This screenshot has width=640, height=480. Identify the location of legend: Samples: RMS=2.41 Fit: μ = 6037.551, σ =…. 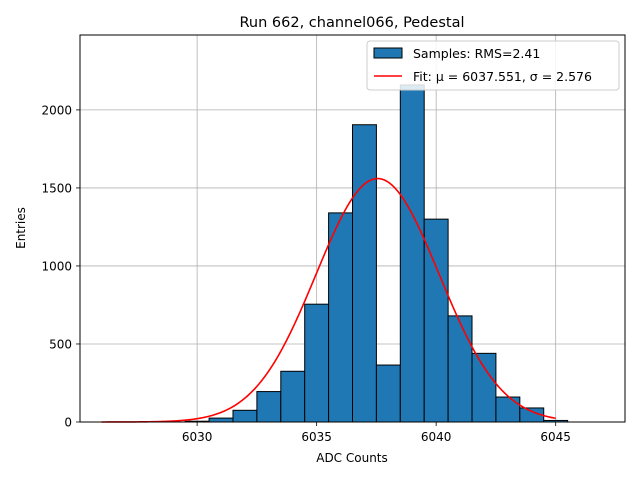
(493, 65).